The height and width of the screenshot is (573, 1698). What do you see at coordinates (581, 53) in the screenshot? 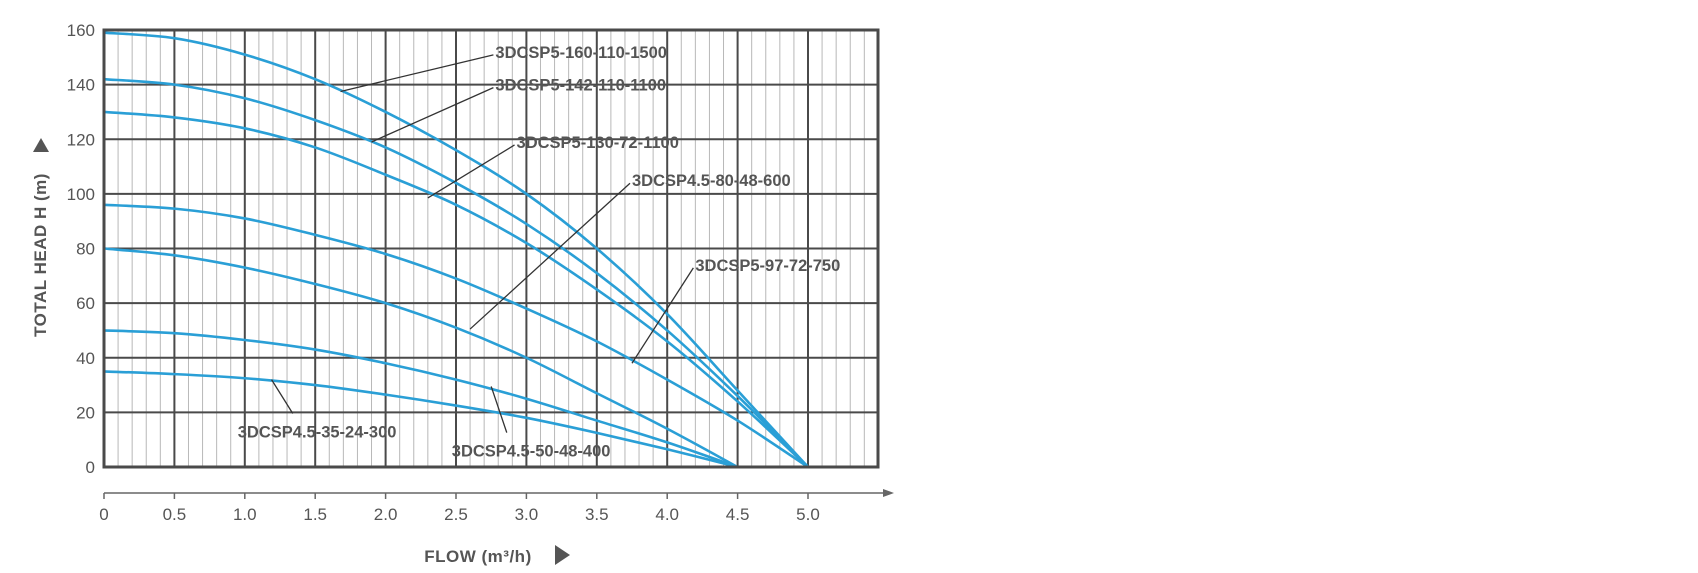
I see `series-label-0: 3DCSP5-160-110-1500` at bounding box center [581, 53].